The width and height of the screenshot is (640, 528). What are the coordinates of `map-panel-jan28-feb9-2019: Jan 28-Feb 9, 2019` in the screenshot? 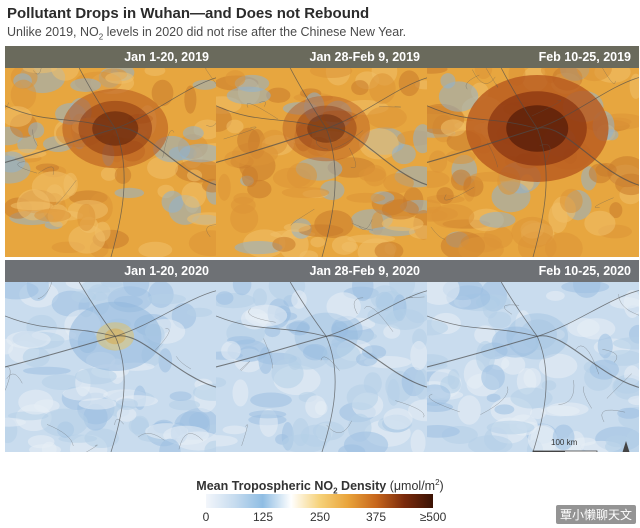 It's located at (322, 151).